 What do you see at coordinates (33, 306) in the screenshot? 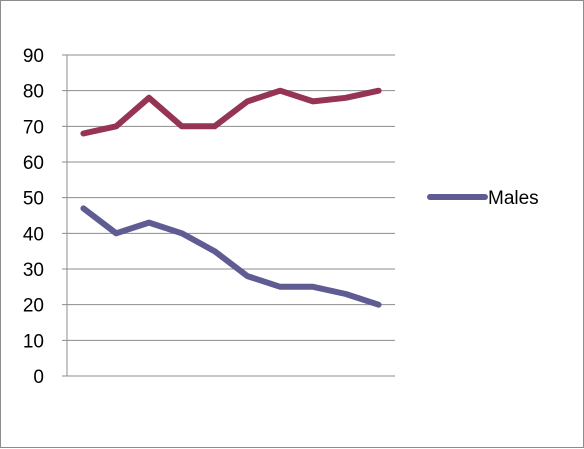
I see `y-tick-label-20: 20` at bounding box center [33, 306].